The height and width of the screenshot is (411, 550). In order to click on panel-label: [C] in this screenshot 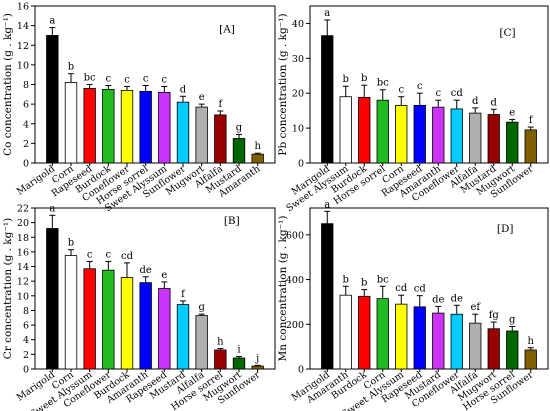, I will do `click(507, 33)`.